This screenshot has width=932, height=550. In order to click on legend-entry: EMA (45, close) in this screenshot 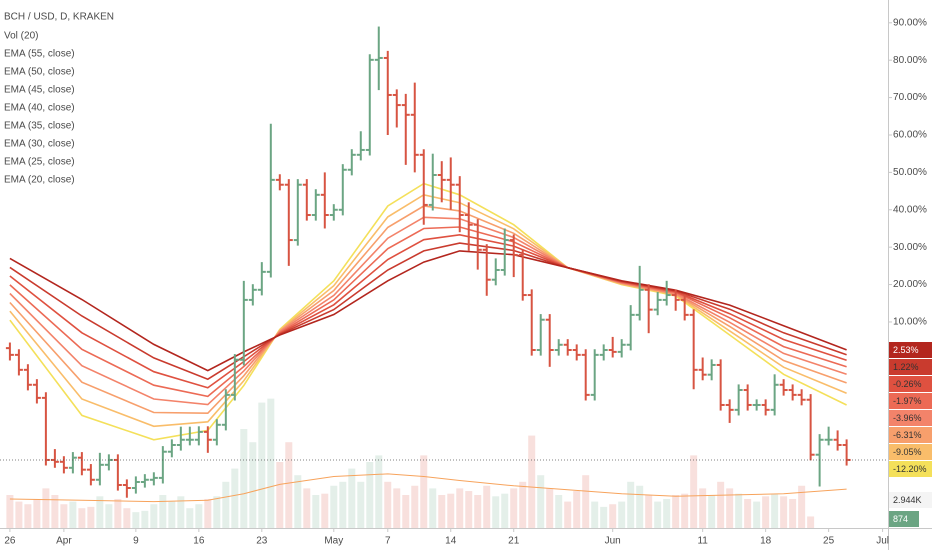, I will do `click(39, 90)`.